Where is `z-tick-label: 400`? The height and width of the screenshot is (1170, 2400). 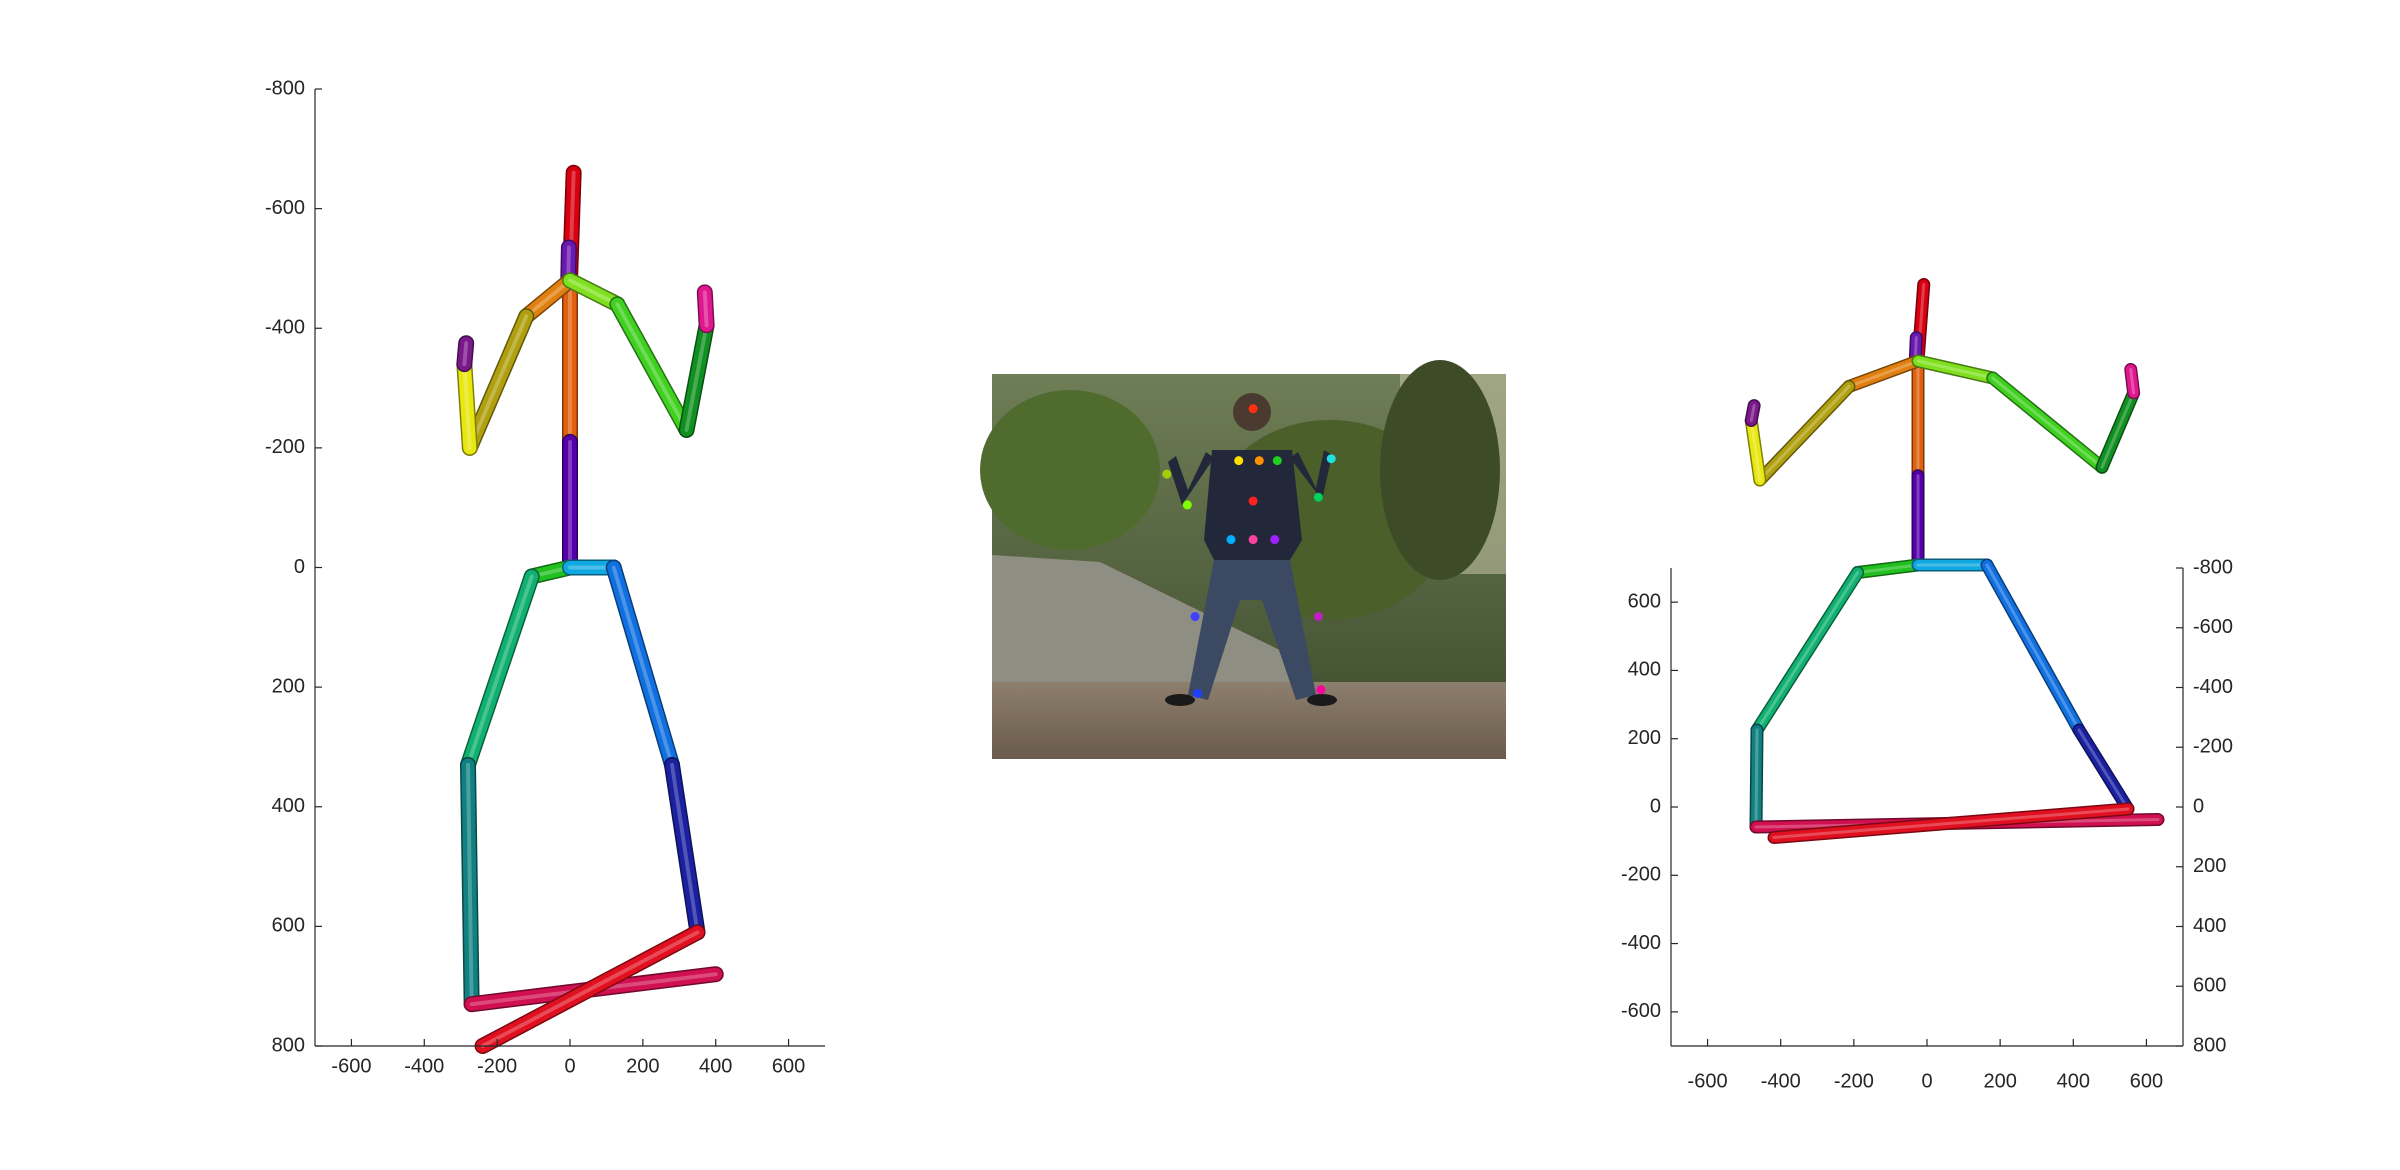
z-tick-label: 400 is located at coordinates (2209, 926).